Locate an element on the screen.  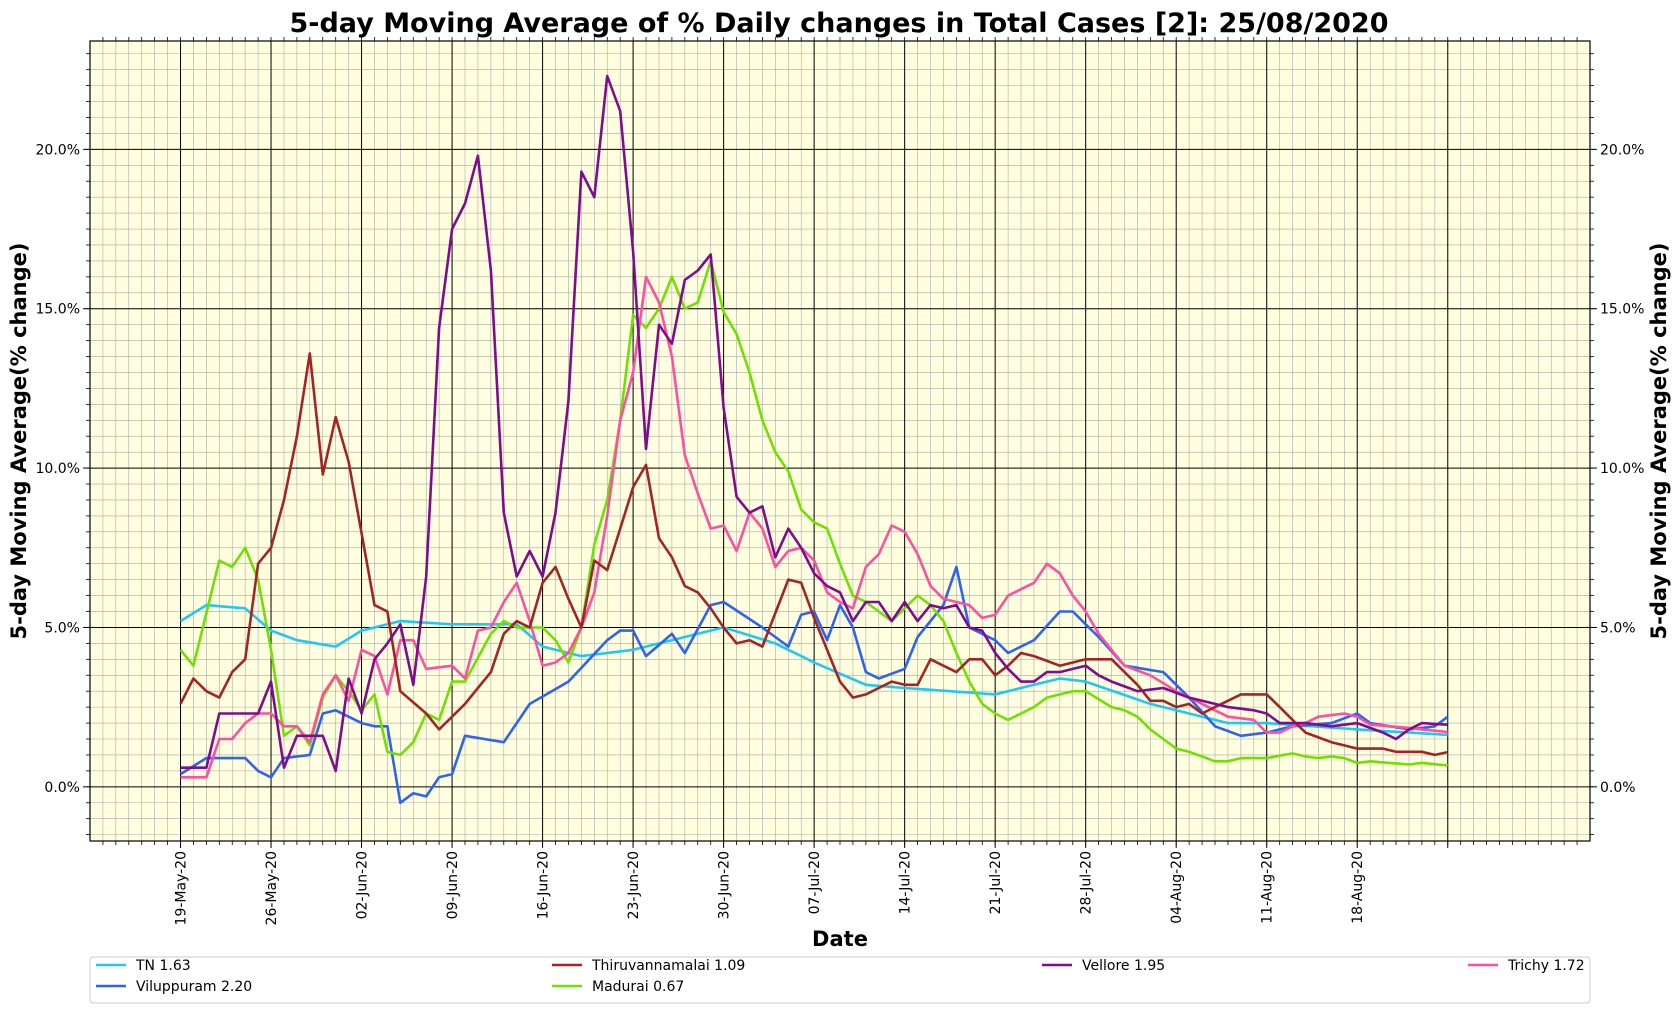
x-tick-label: 23-Jun-20 is located at coordinates (634, 885).